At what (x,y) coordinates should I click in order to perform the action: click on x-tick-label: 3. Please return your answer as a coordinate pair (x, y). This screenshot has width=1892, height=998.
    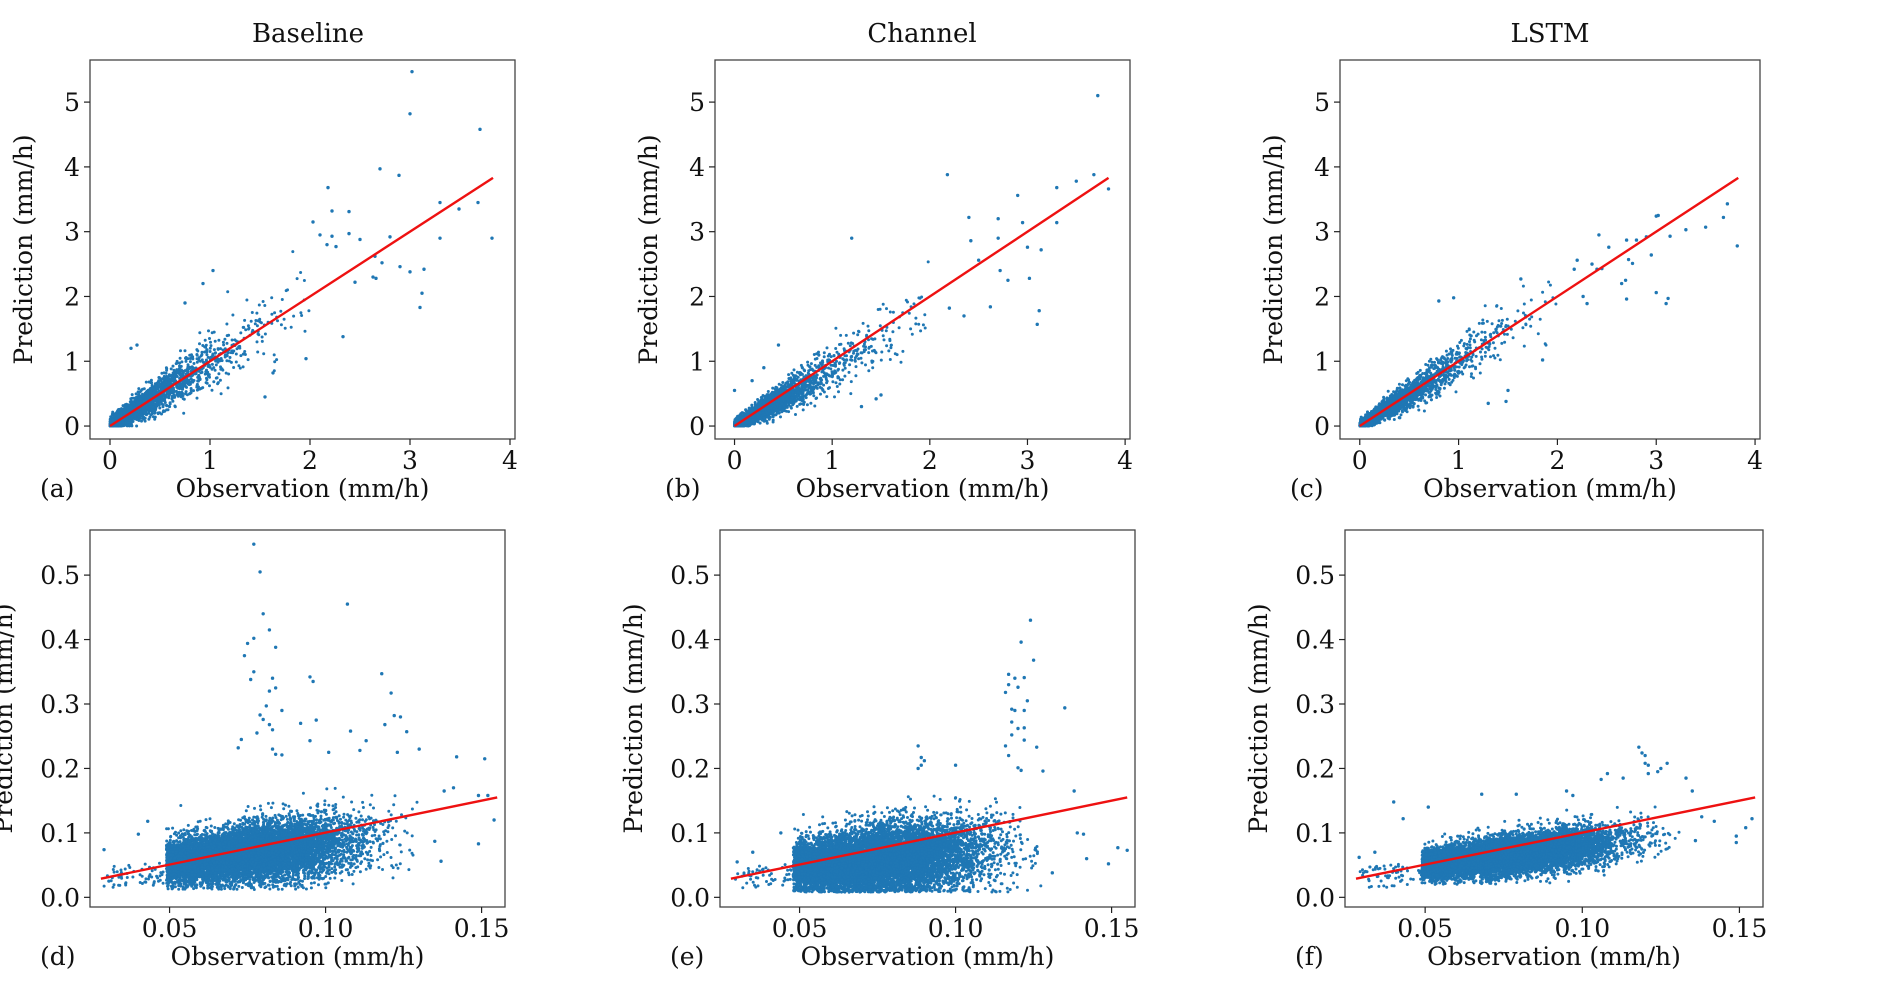
    Looking at the image, I should click on (410, 460).